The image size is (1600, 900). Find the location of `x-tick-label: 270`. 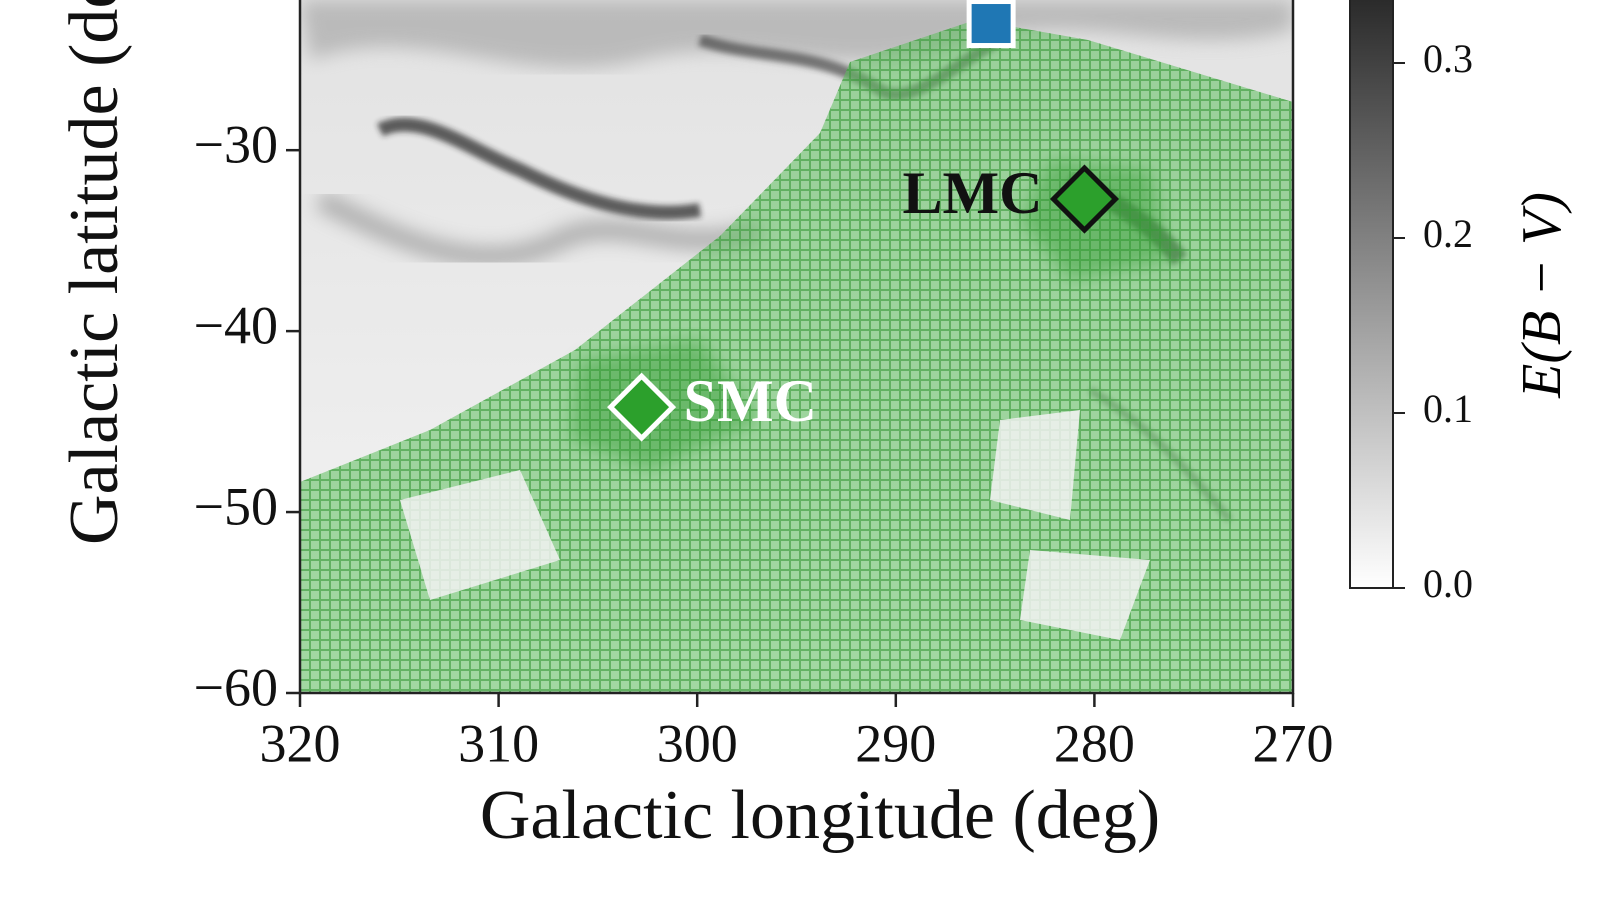

x-tick-label: 270 is located at coordinates (1293, 743).